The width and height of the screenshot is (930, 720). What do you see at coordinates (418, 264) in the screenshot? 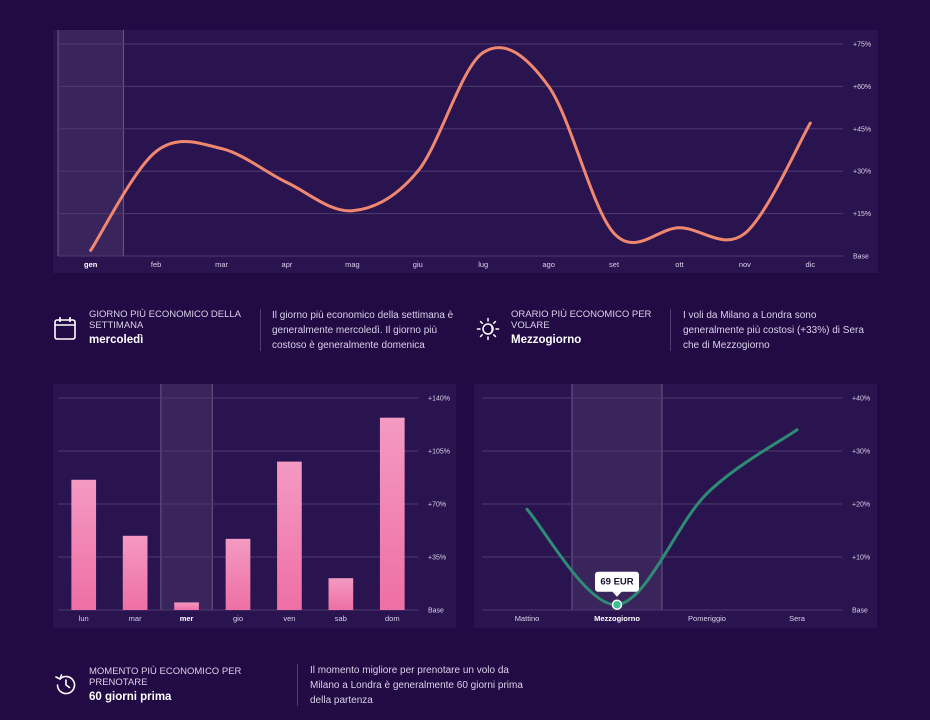
I see `x-tick-label: giu` at bounding box center [418, 264].